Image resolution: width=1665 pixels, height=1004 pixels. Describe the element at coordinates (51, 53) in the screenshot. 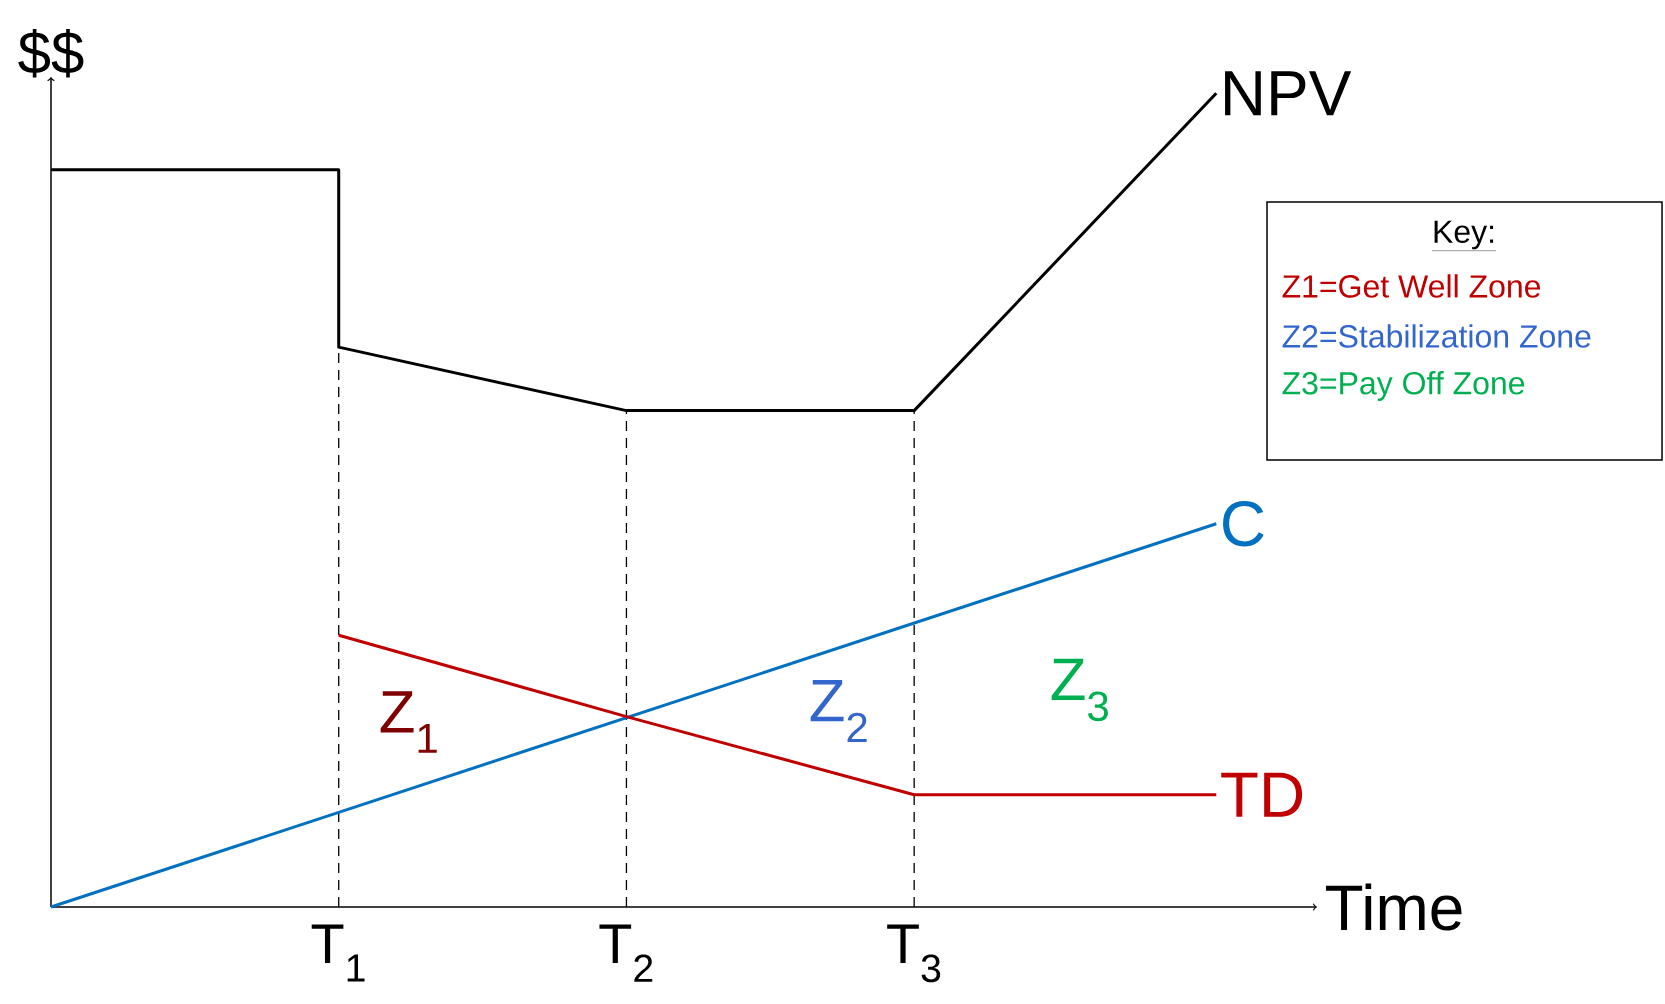

I see `y-axis-title: $$` at that location.